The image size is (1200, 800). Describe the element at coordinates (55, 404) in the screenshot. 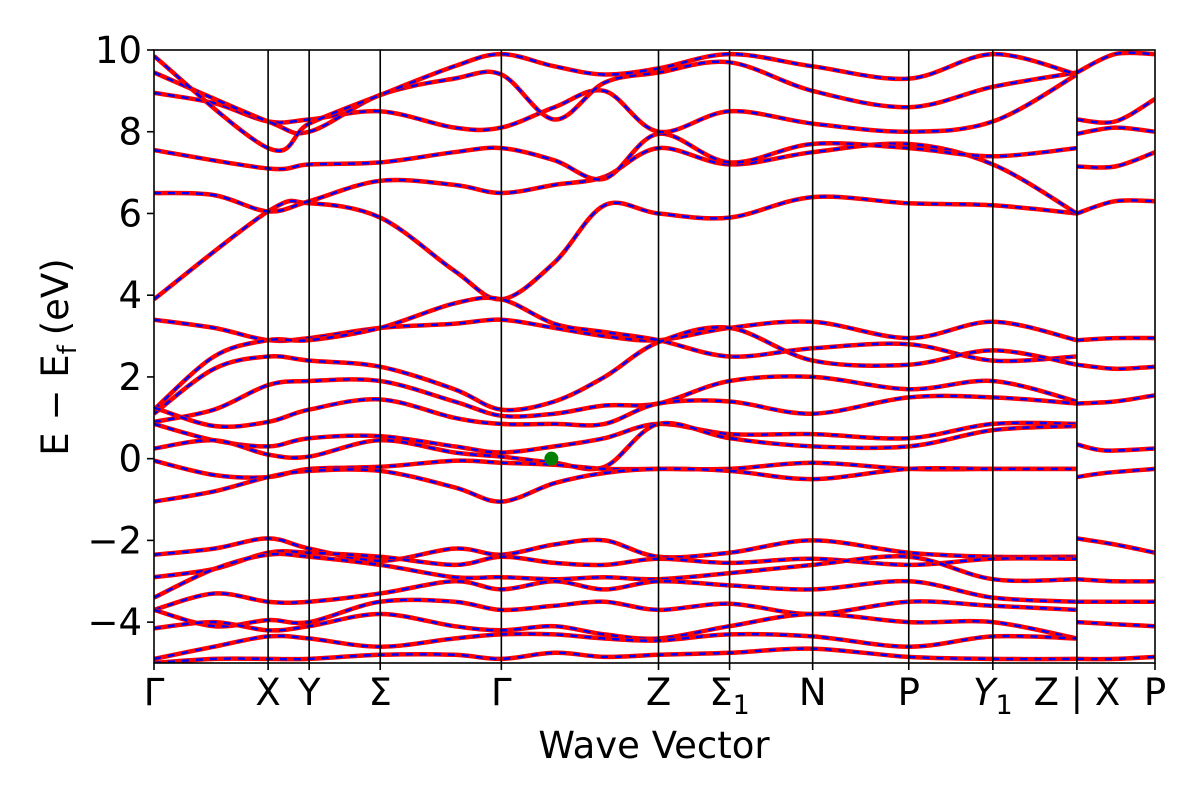

I see `y-axis-label-main: E − E` at that location.